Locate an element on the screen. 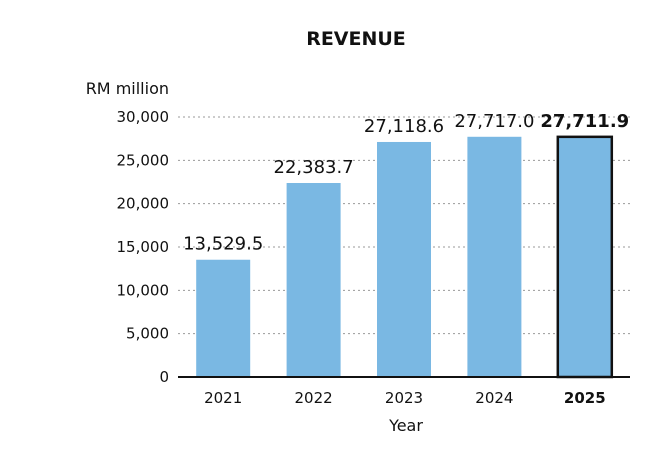  bar-value-label: 22,383.7 is located at coordinates (314, 167).